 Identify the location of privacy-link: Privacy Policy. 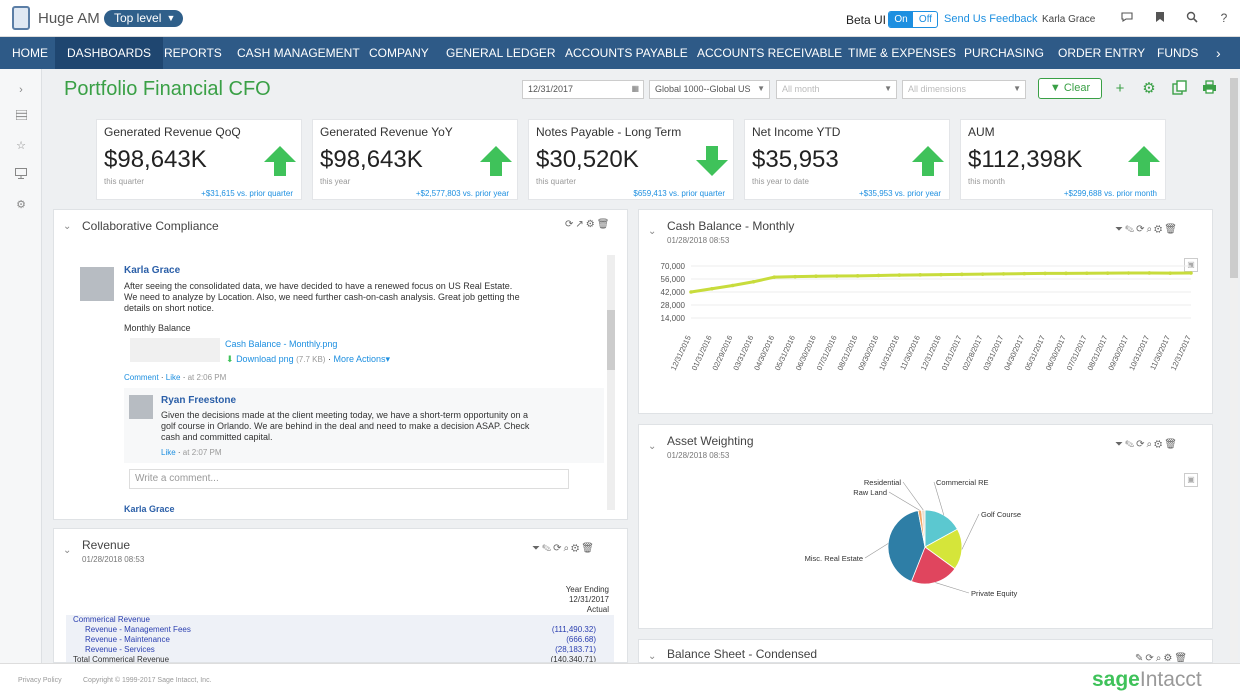
(40, 680).